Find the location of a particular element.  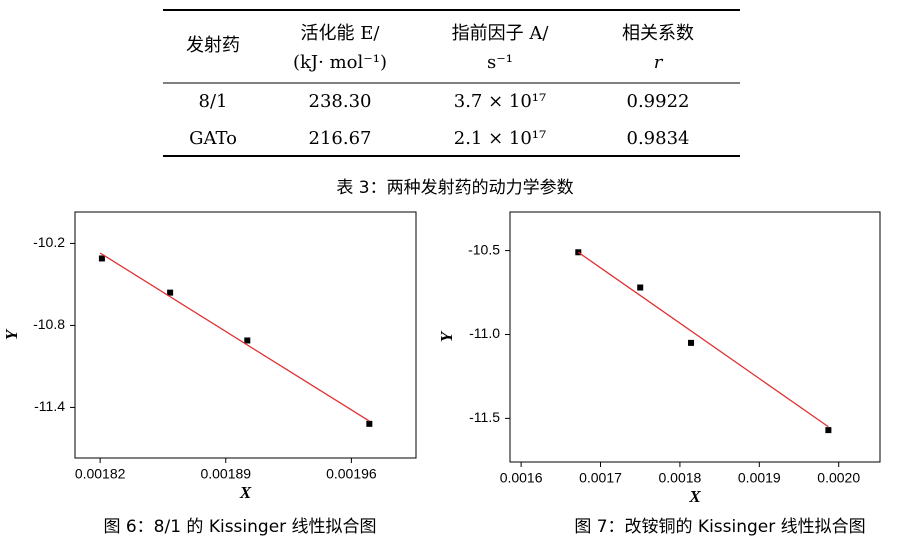

header-cell: 发射药 is located at coordinates (213, 45).